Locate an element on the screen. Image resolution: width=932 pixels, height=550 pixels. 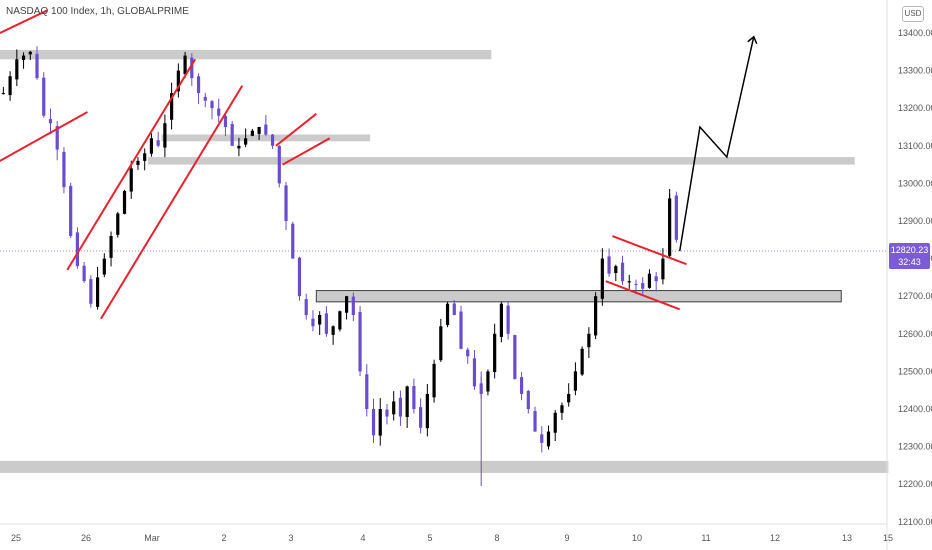
bar-countdown: 32:43 is located at coordinates (909, 262).